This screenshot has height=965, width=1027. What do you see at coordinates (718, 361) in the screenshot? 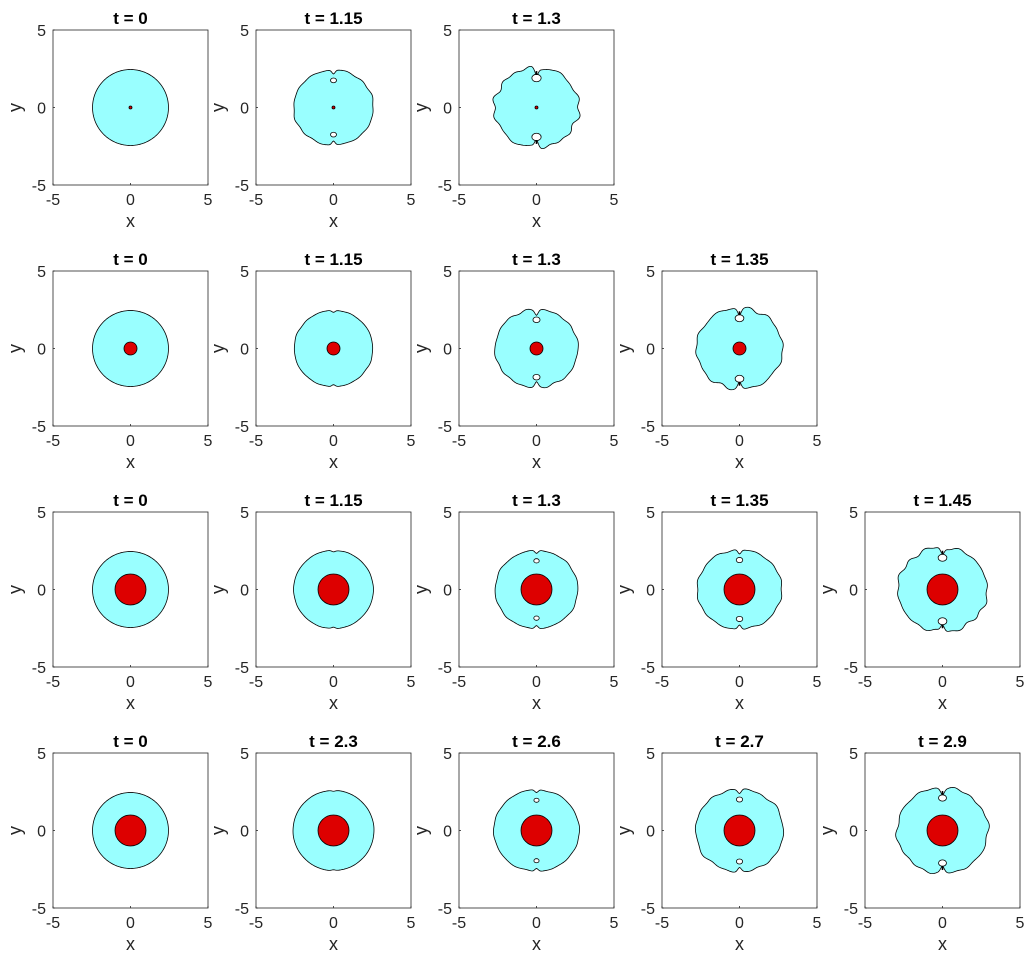
I see `panel-r2-c4: t = 1.35 -5 0 5 5 0 -5 x y` at bounding box center [718, 361].